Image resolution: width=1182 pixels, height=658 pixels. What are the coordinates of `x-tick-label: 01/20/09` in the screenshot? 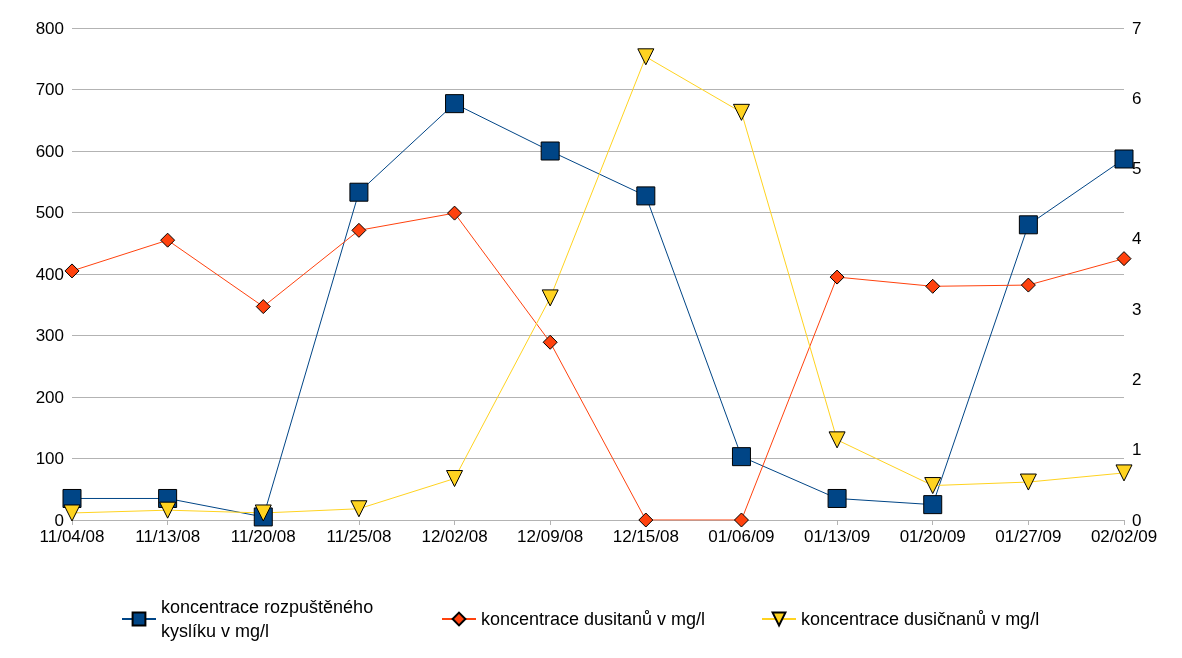 It's located at (932, 536).